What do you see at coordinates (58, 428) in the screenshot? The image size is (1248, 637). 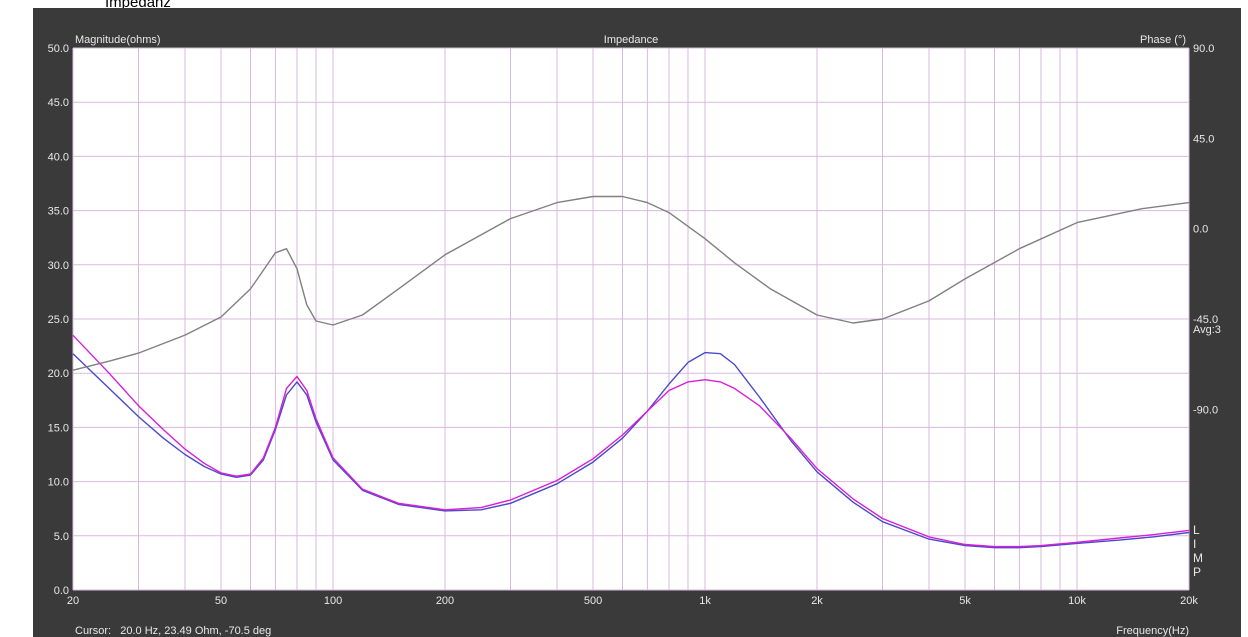 I see `y-tick-label: 15.0` at bounding box center [58, 428].